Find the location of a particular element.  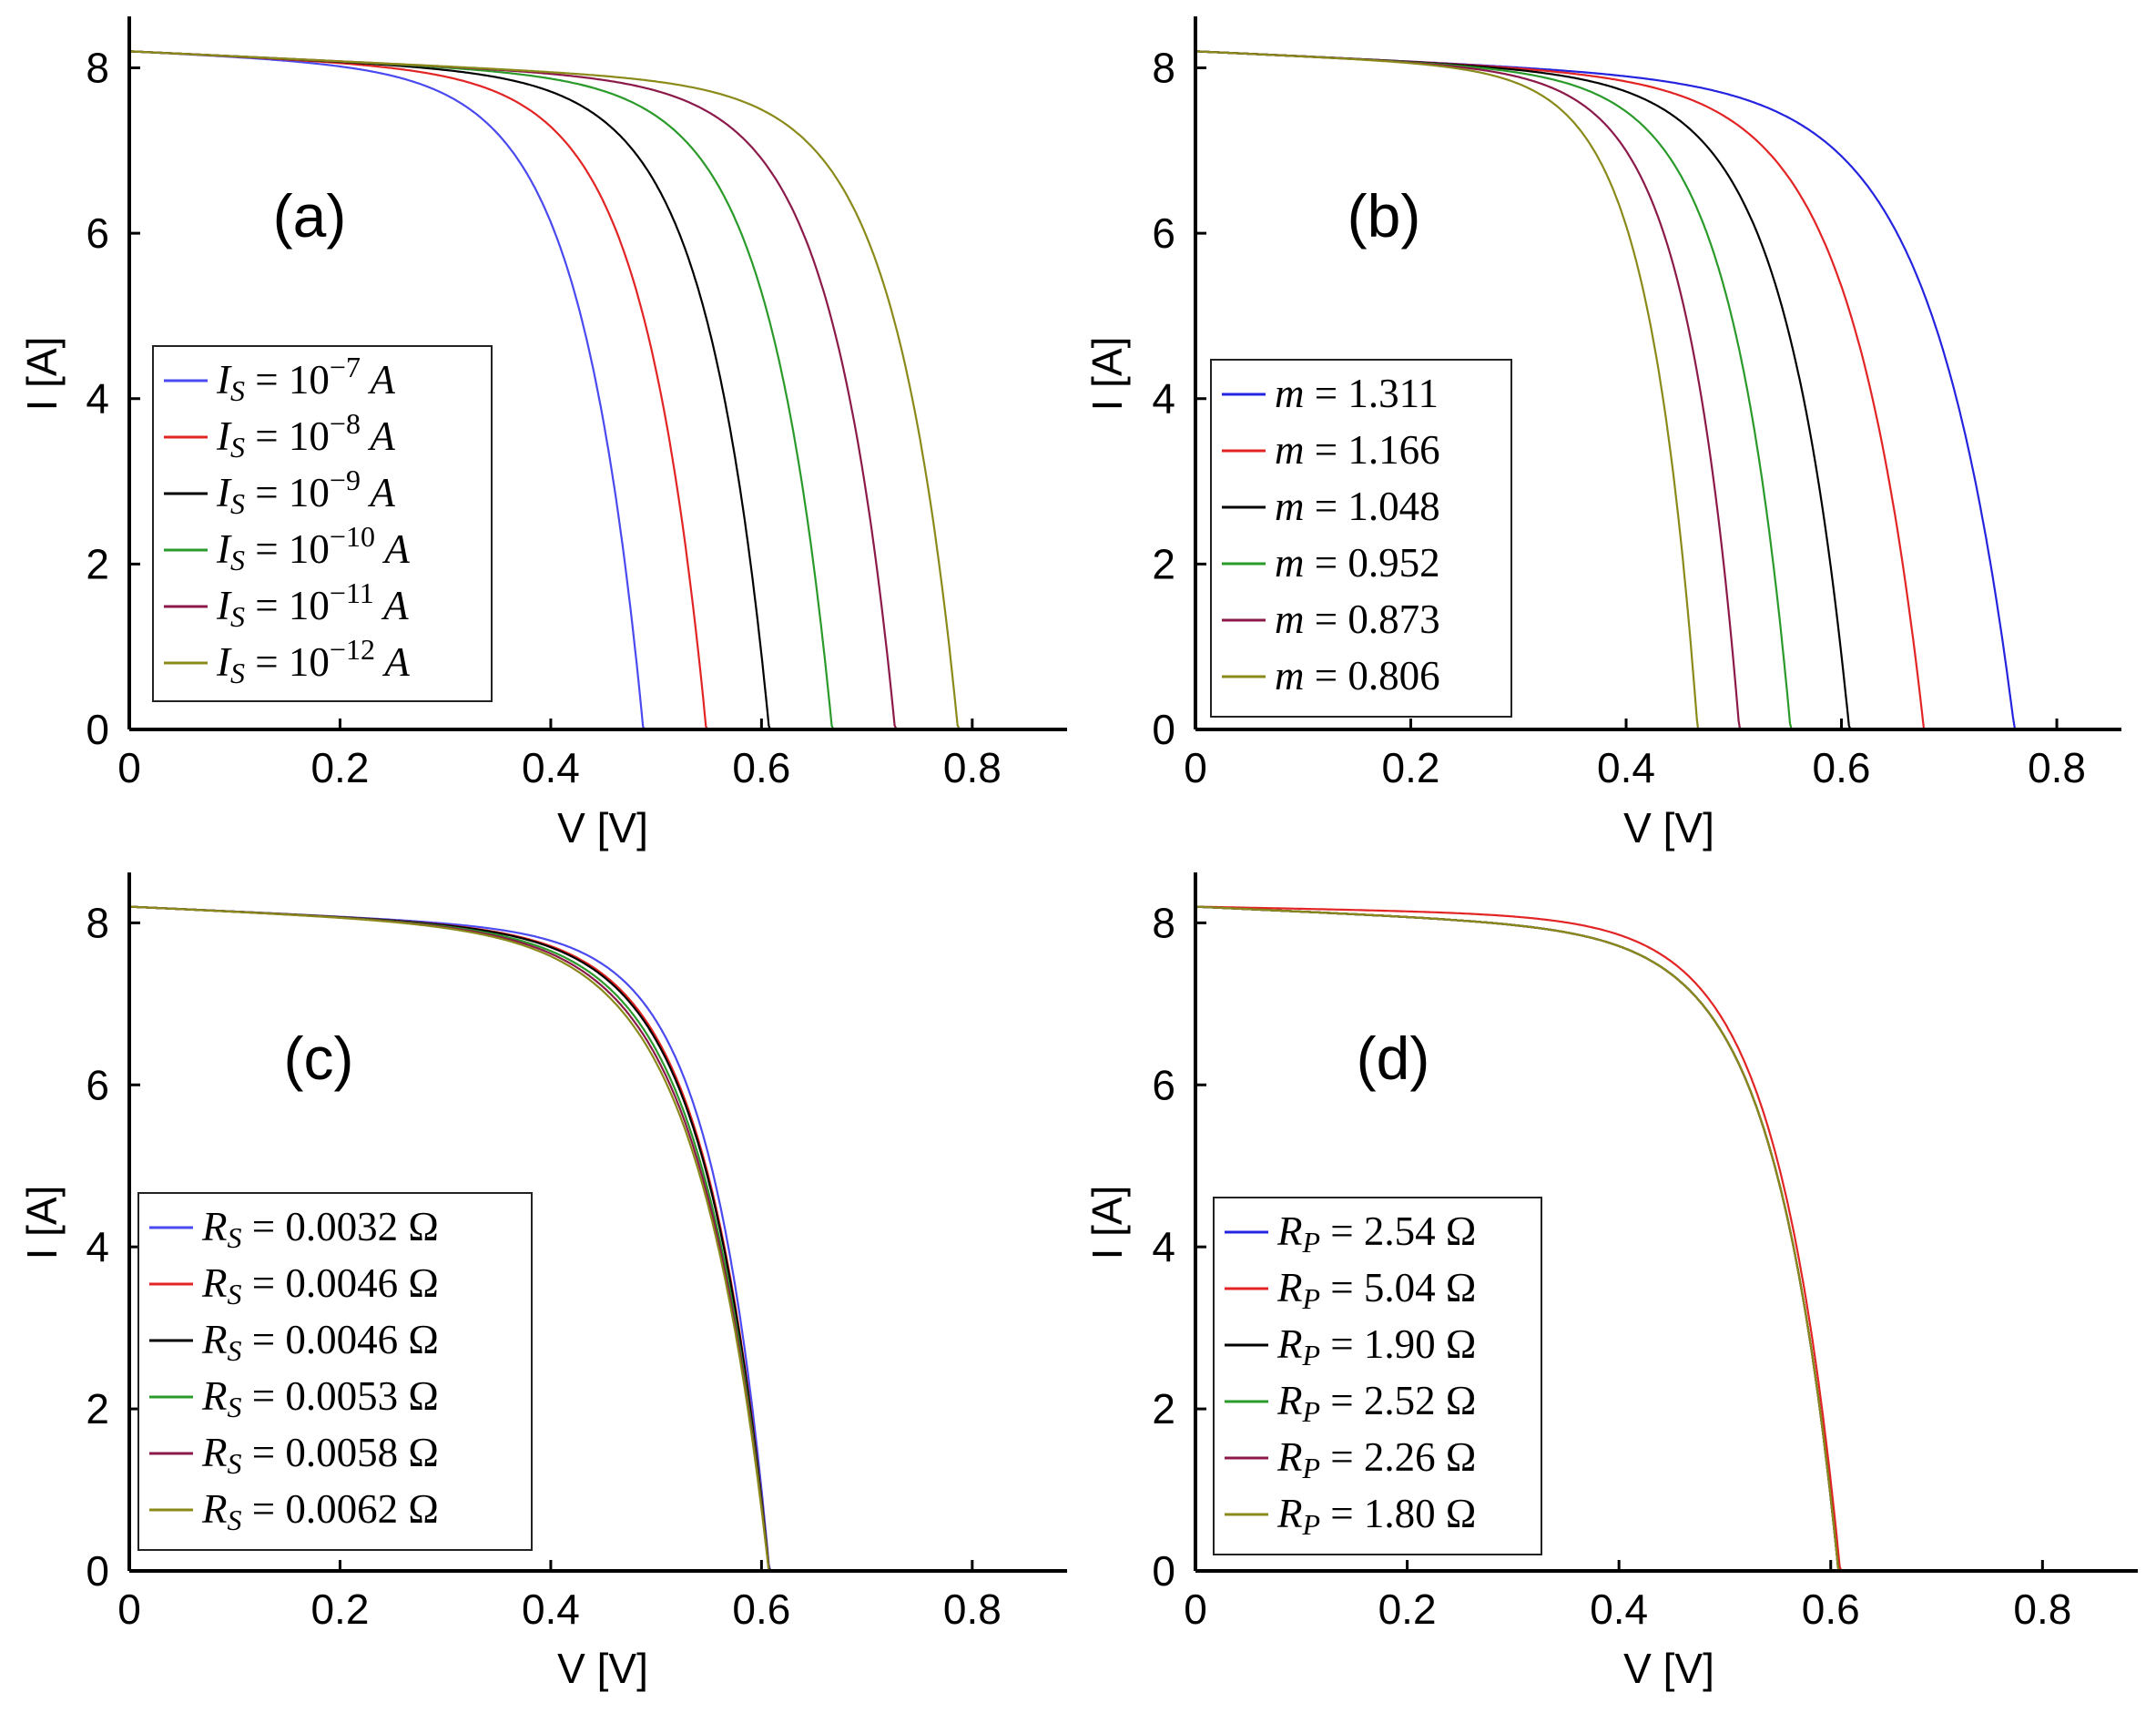

legend-entry-label: m = 0.873 is located at coordinates (1357, 619).